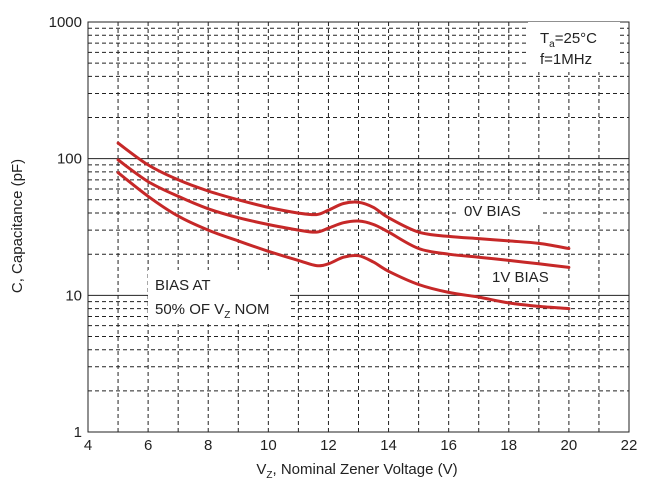  I want to click on conditions-temp: =25°C, so click(576, 38).